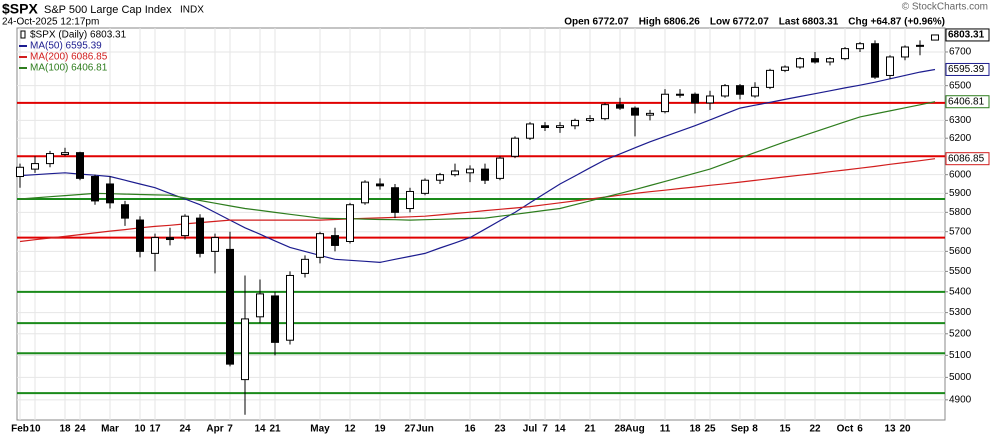 The width and height of the screenshot is (990, 438). Describe the element at coordinates (960, 231) in the screenshot. I see `y-tick-label: 5700` at that location.